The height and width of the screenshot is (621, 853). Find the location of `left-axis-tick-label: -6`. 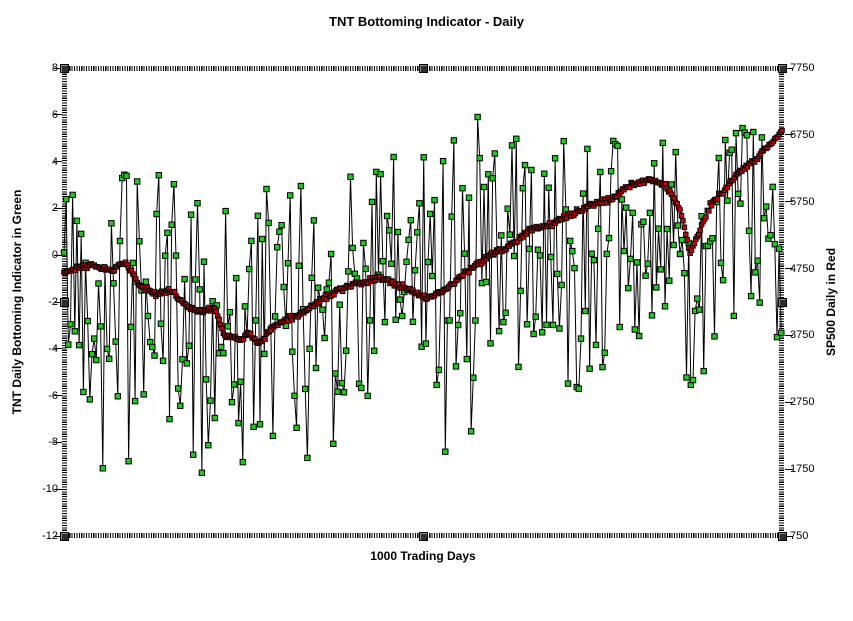

left-axis-tick-label: -6 is located at coordinates (53, 396).